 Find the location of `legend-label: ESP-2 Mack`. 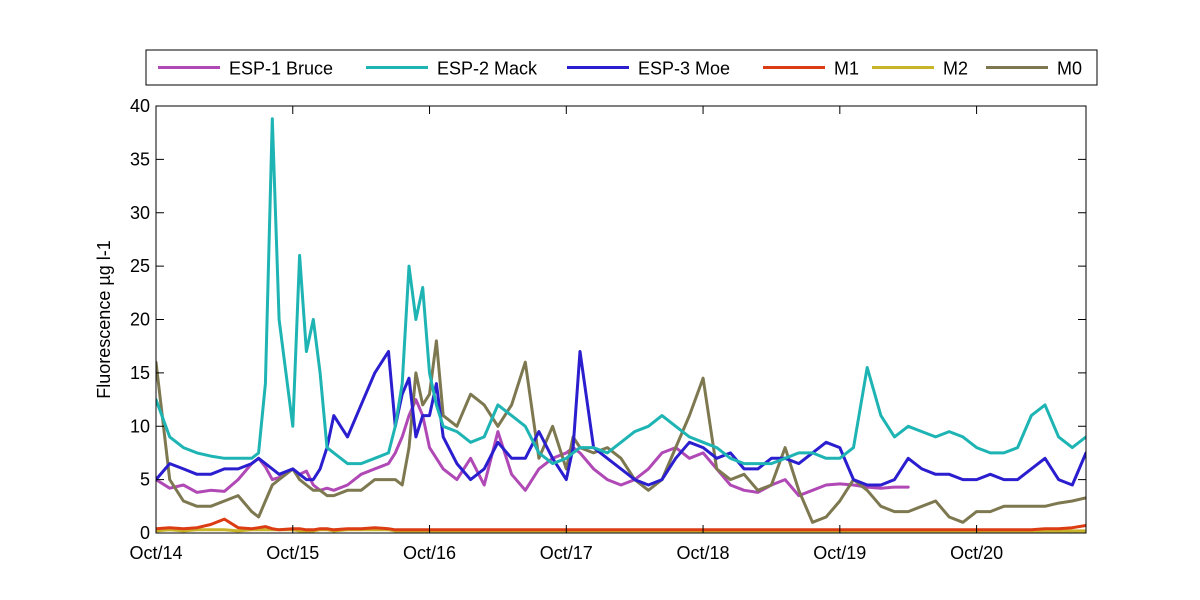

legend-label: ESP-2 Mack is located at coordinates (487, 69).